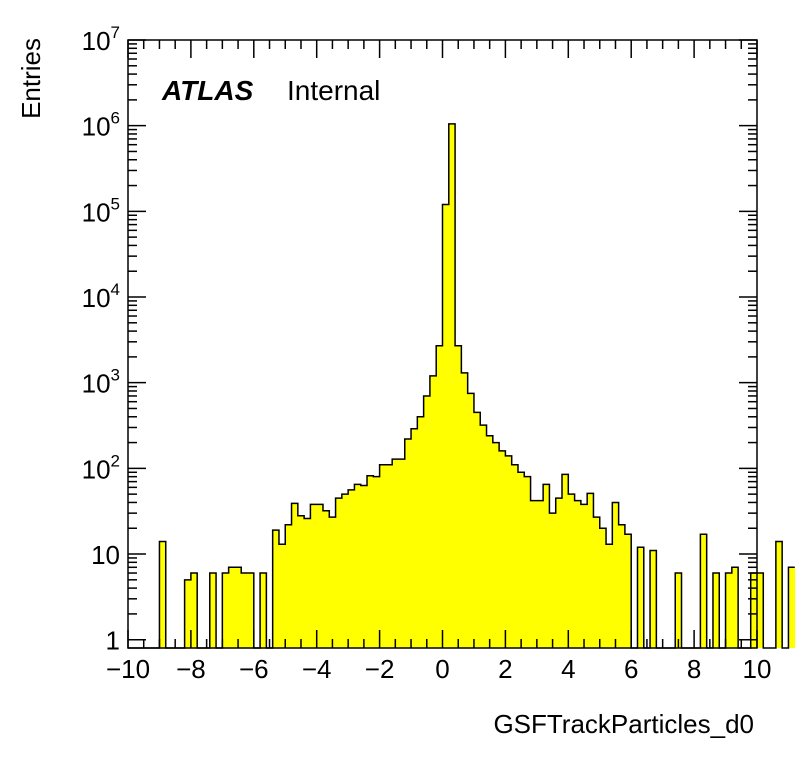 The width and height of the screenshot is (796, 772). Describe the element at coordinates (101, 382) in the screenshot. I see `y-tick-label: 10³` at that location.